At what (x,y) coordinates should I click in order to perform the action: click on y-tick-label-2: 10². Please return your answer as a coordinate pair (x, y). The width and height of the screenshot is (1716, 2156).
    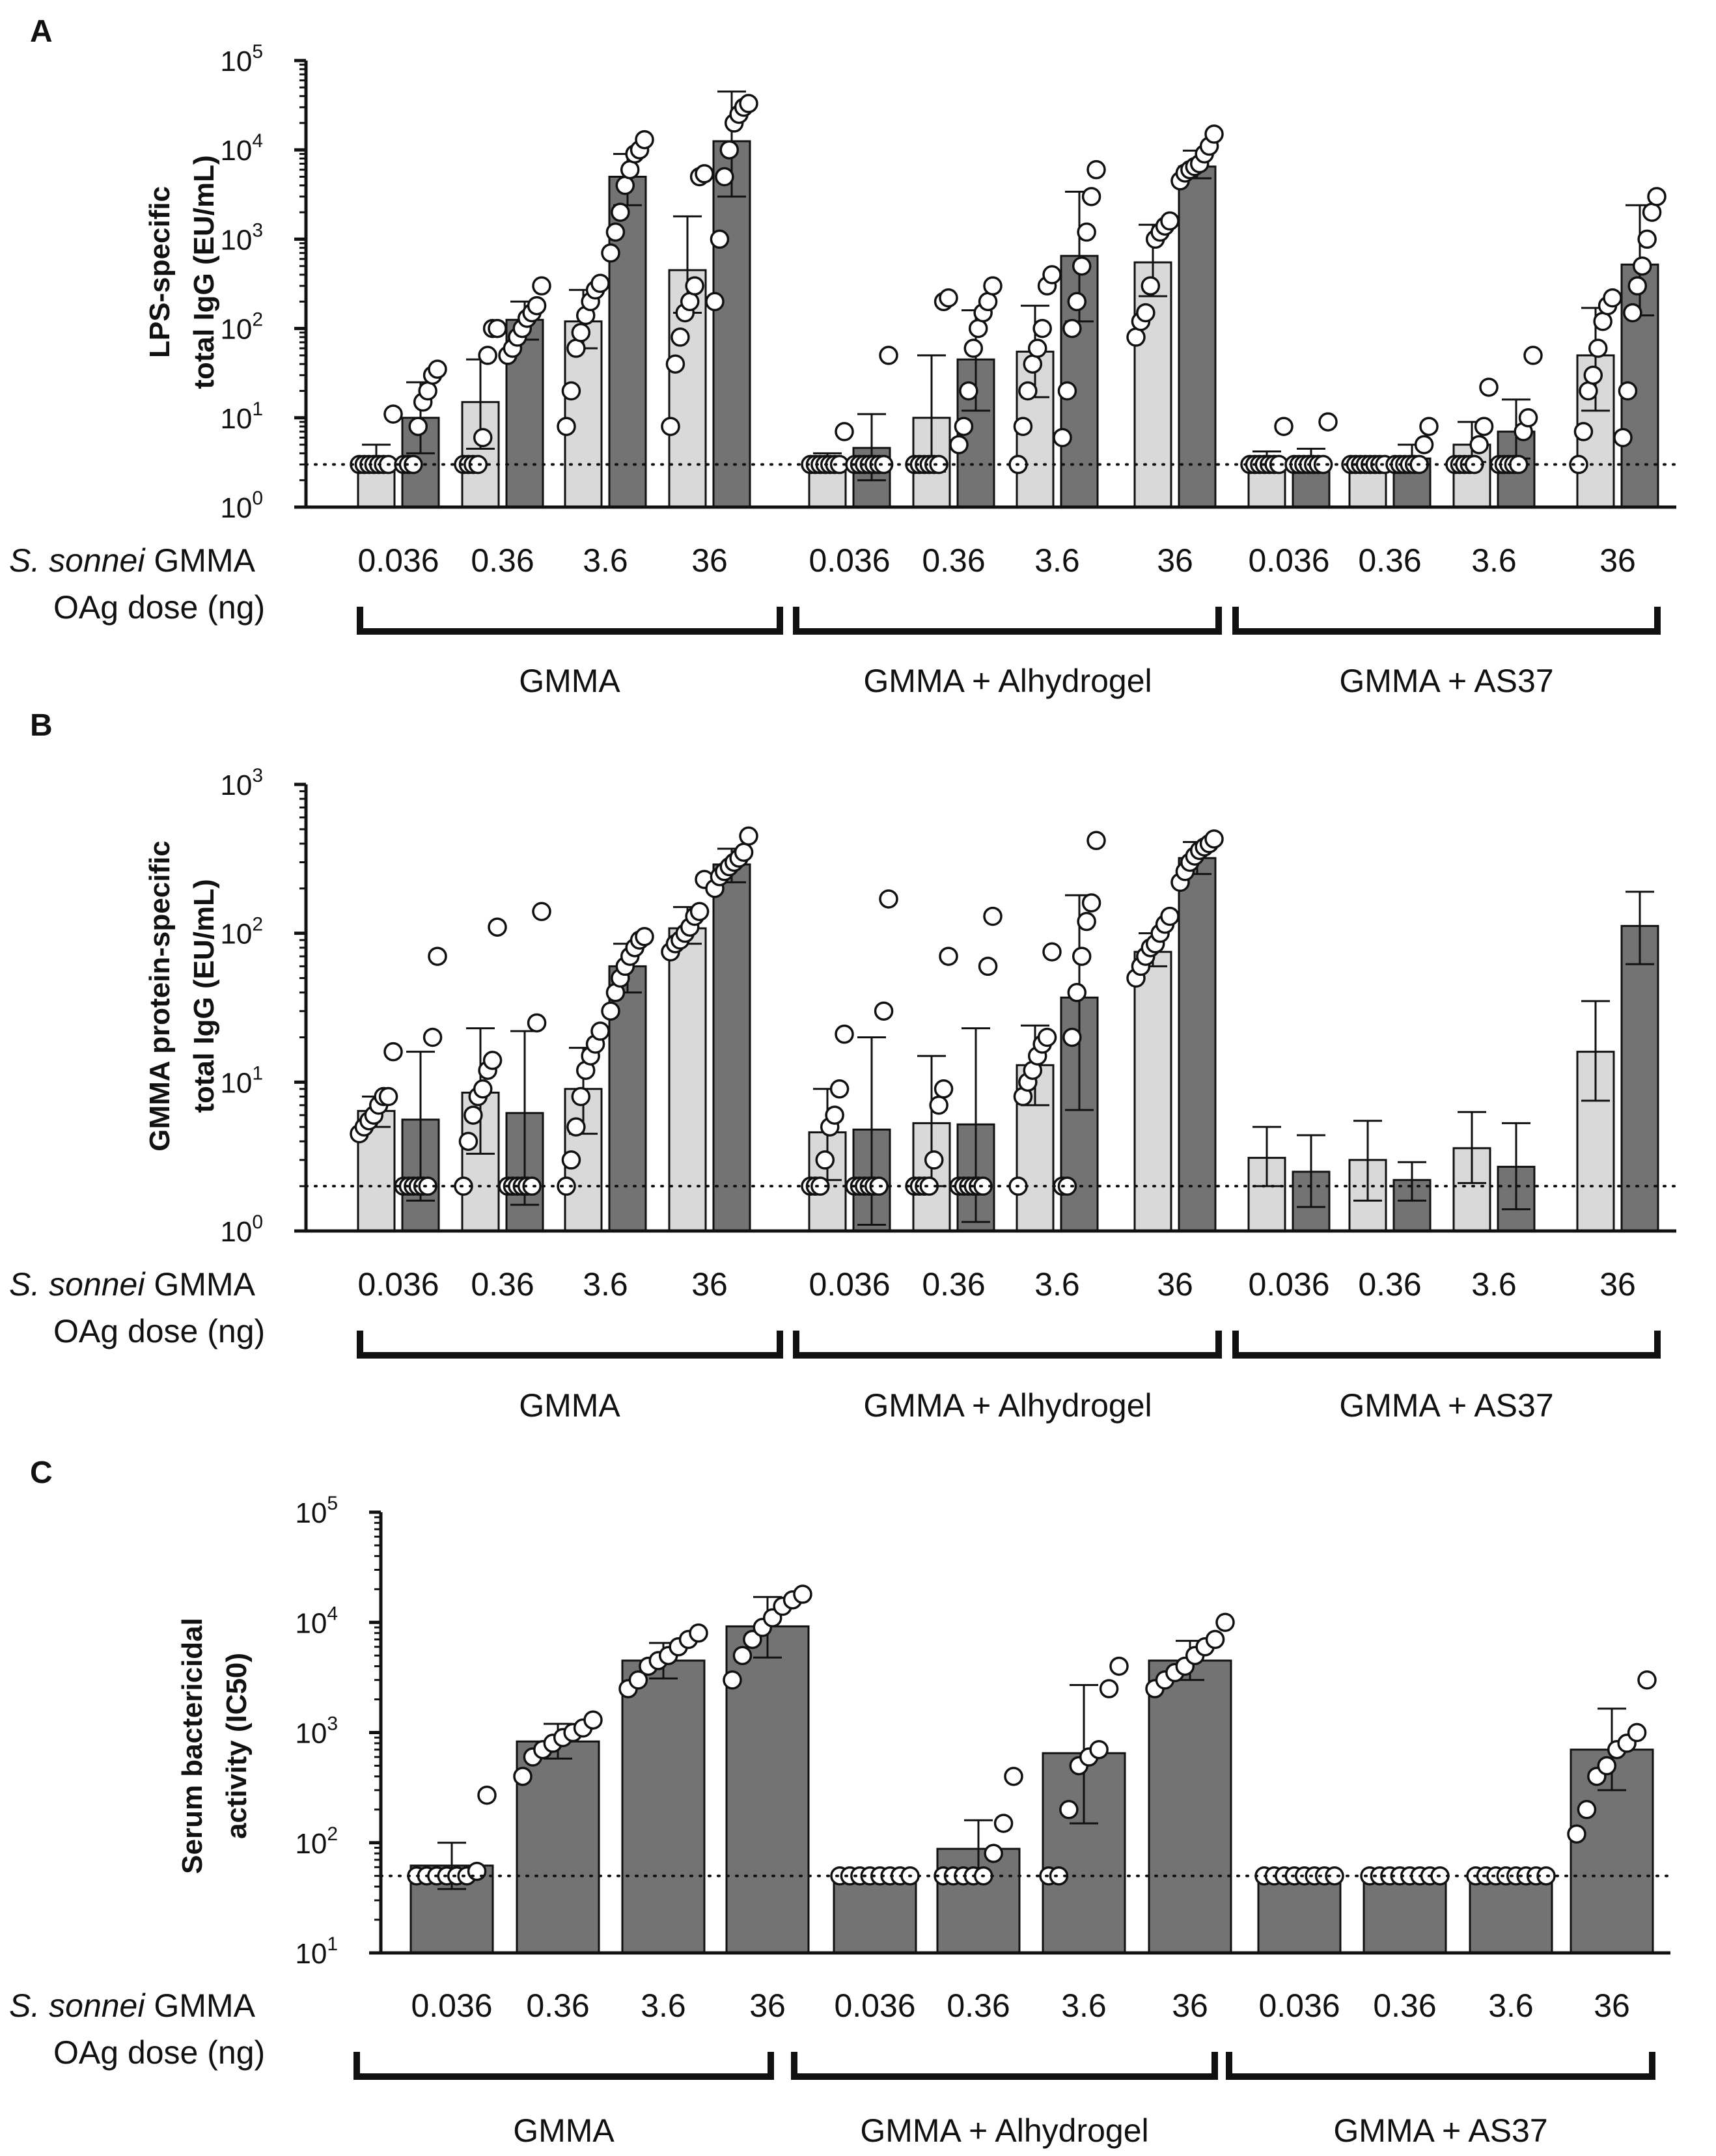
    Looking at the image, I should click on (242, 932).